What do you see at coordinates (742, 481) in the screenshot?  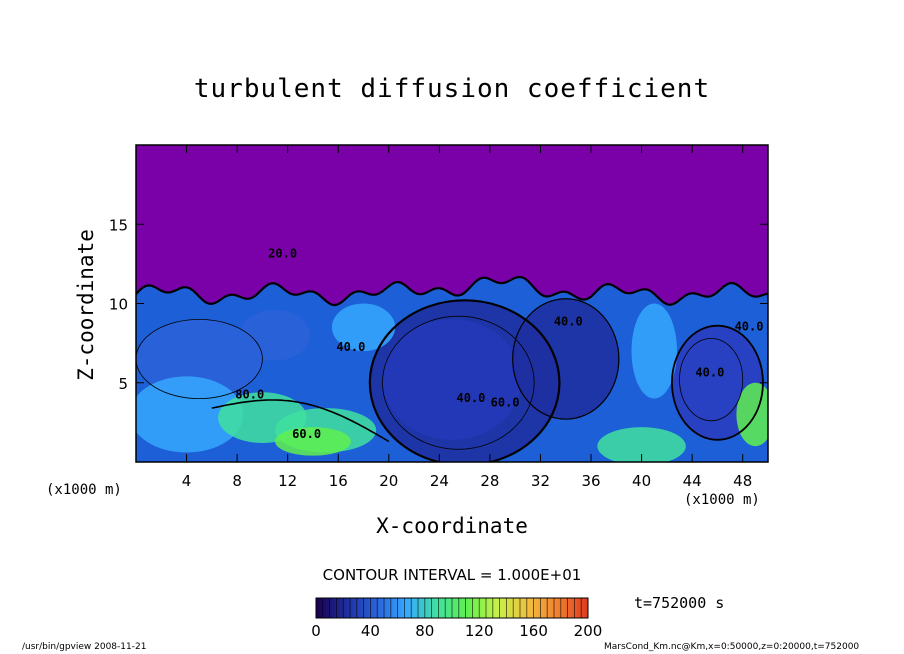 I see `x-tick-label: 48` at bounding box center [742, 481].